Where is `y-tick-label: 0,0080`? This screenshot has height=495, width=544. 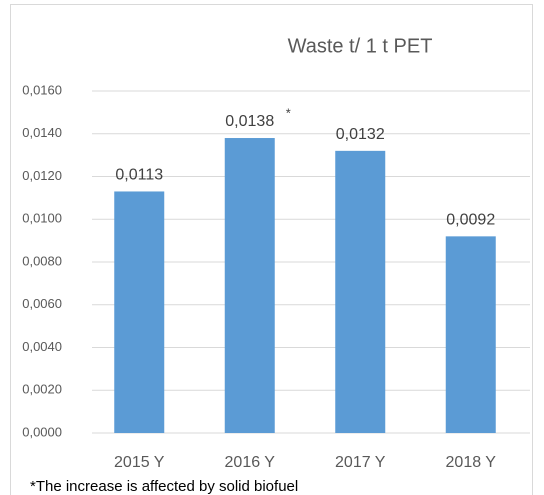 y-tick-label: 0,0080 is located at coordinates (42, 260).